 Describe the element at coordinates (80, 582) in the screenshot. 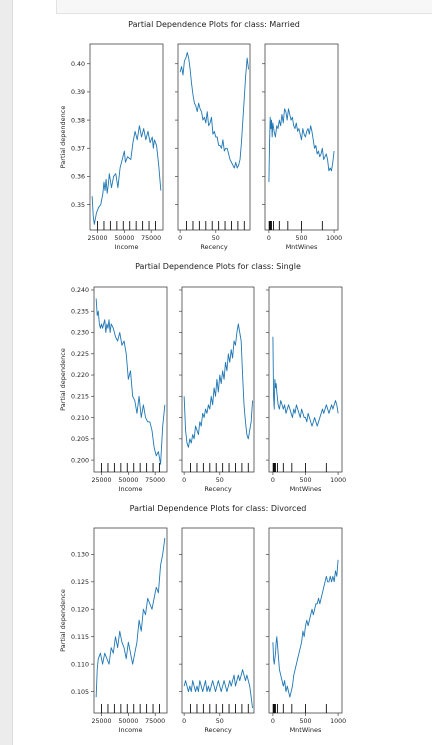

I see `y-tick-label: 0.125` at that location.